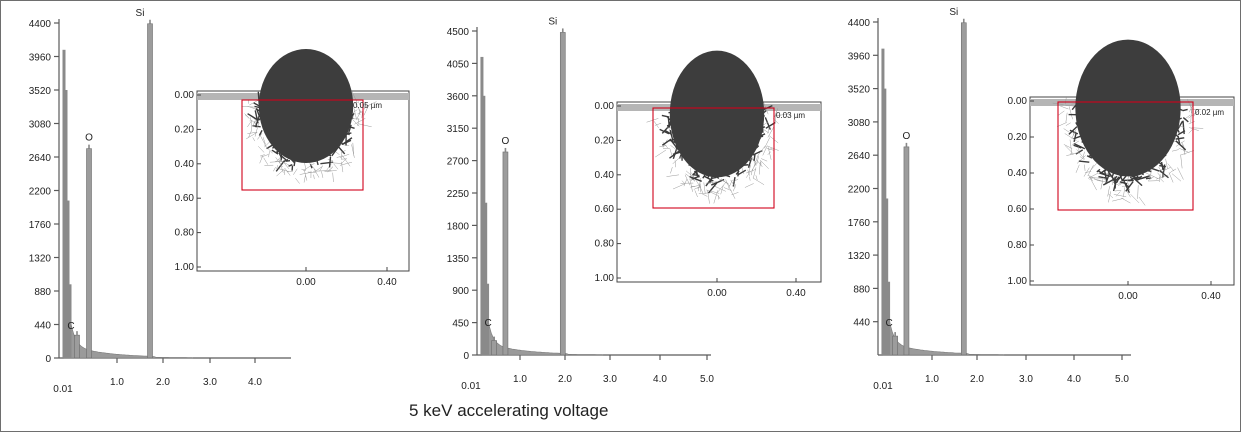 This screenshot has width=1241, height=436. Describe the element at coordinates (609, 411) in the screenshot. I see `figure-caption: 5 keV accelerating voltage` at that location.